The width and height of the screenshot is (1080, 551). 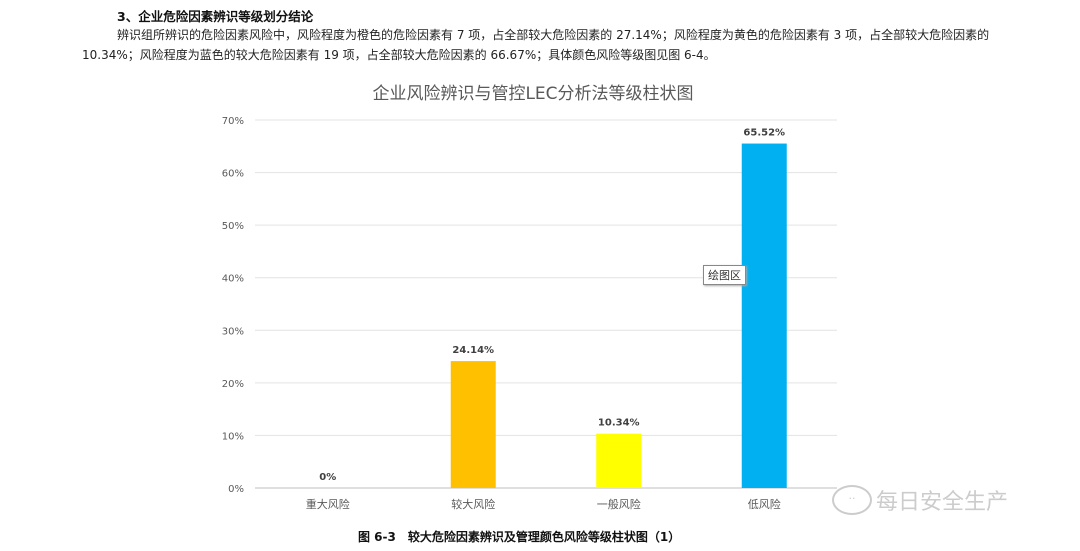 I want to click on y-tick-label: 20%, so click(x=233, y=384).